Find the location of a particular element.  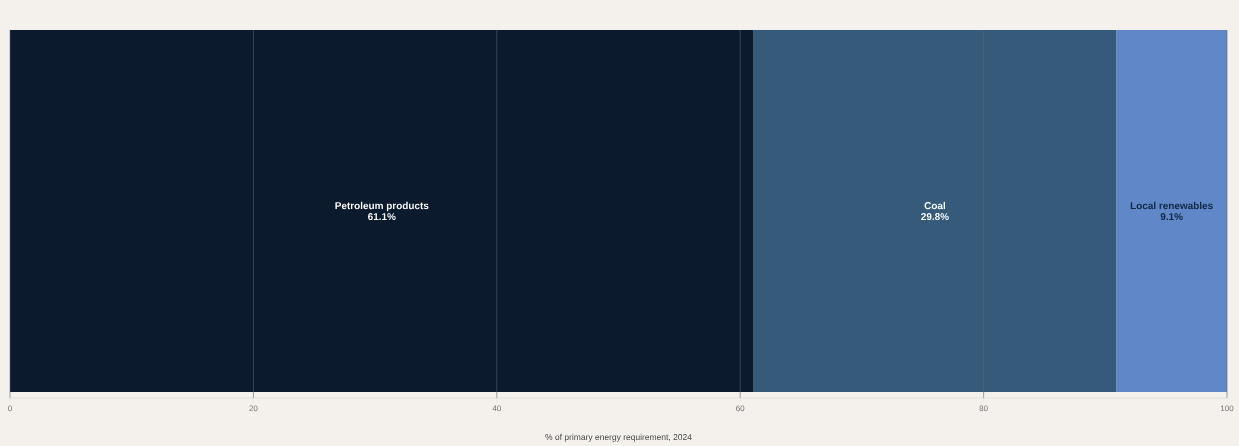

data-label: 29.8% is located at coordinates (935, 217).